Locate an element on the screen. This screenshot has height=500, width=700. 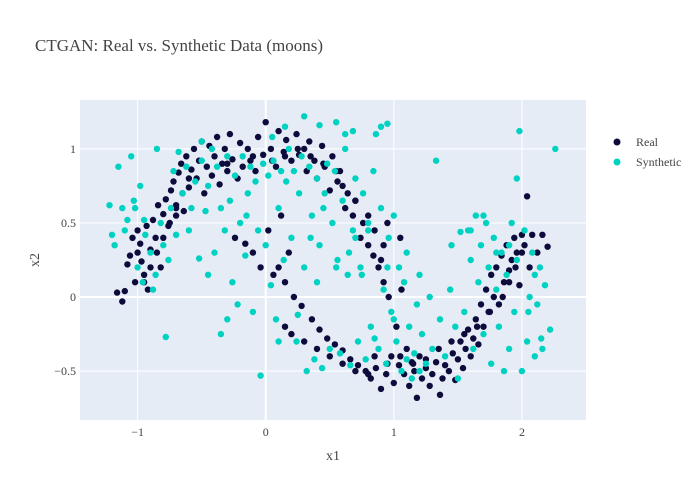
legend-marker-real is located at coordinates (617, 142).